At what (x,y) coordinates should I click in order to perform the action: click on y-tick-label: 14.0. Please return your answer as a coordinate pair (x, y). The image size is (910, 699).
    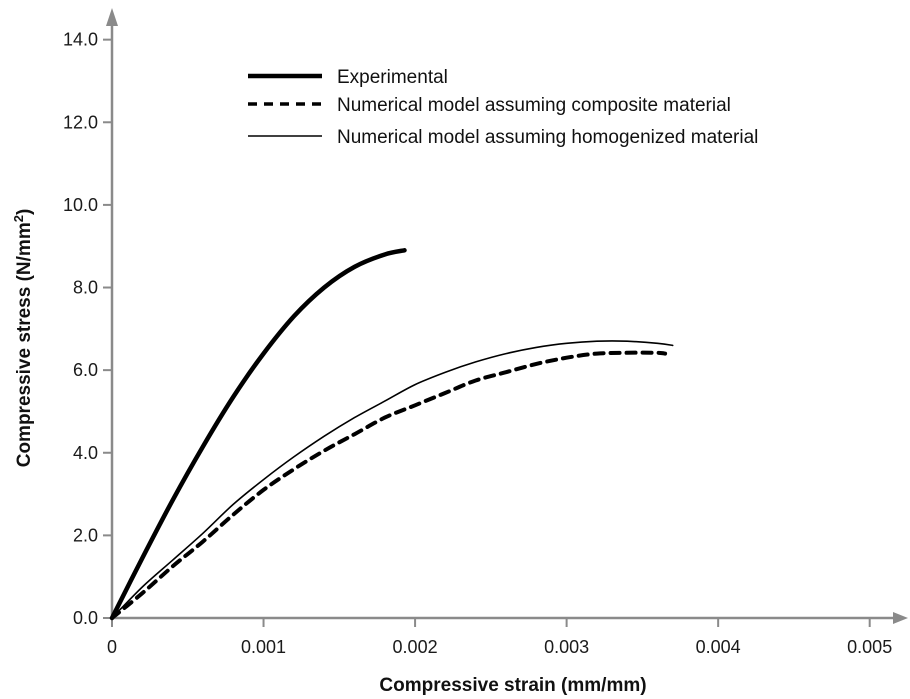
    Looking at the image, I should click on (80, 40).